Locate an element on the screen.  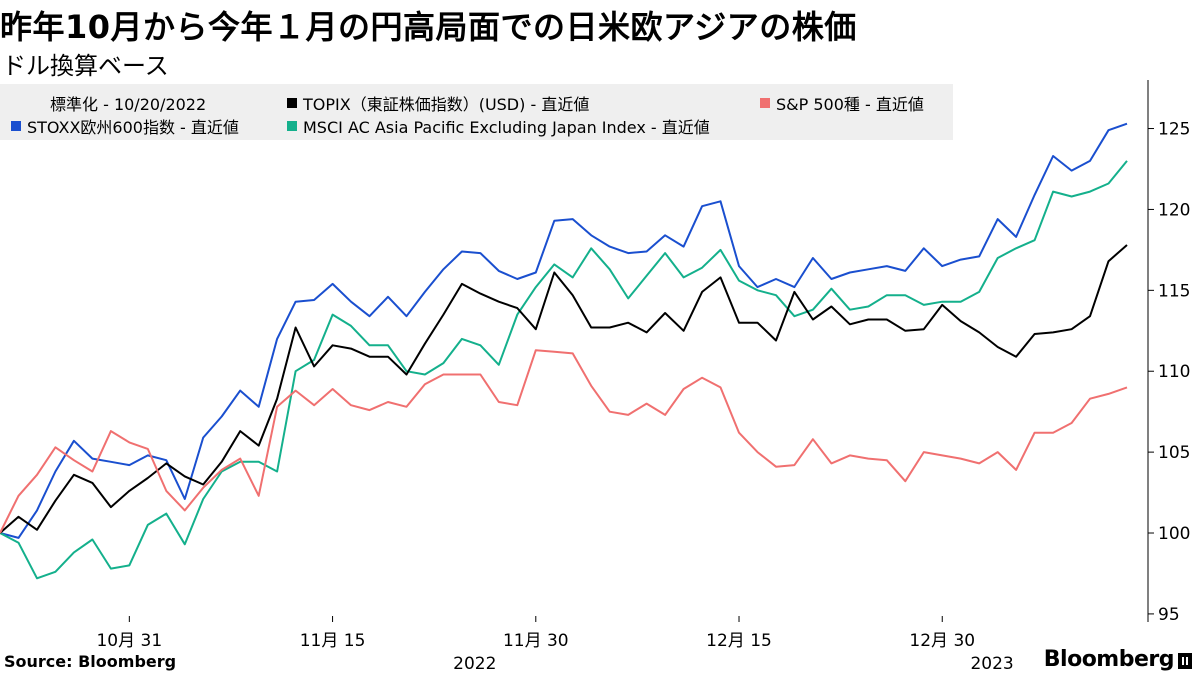
x-tick-label: 12月 30 is located at coordinates (942, 641).